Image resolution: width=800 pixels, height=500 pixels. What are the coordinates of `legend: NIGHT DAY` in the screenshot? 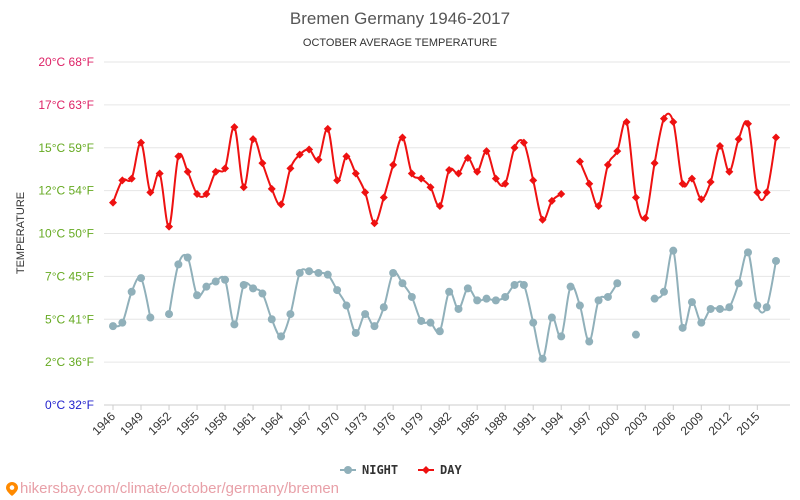 It's located at (401, 470).